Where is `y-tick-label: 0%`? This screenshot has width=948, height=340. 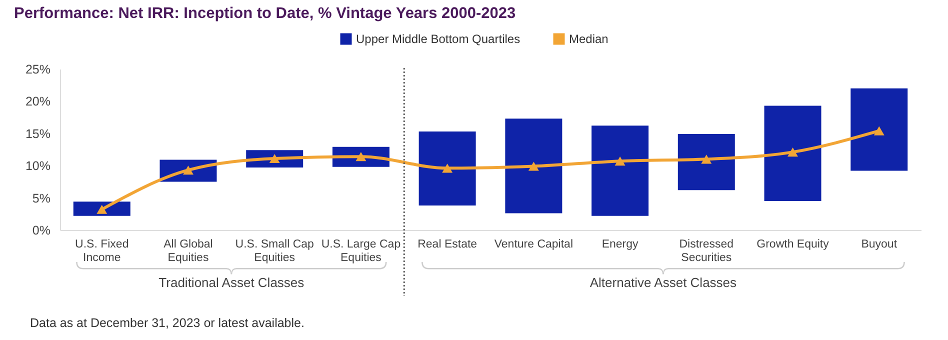
y-tick-label: 0% is located at coordinates (41, 231).